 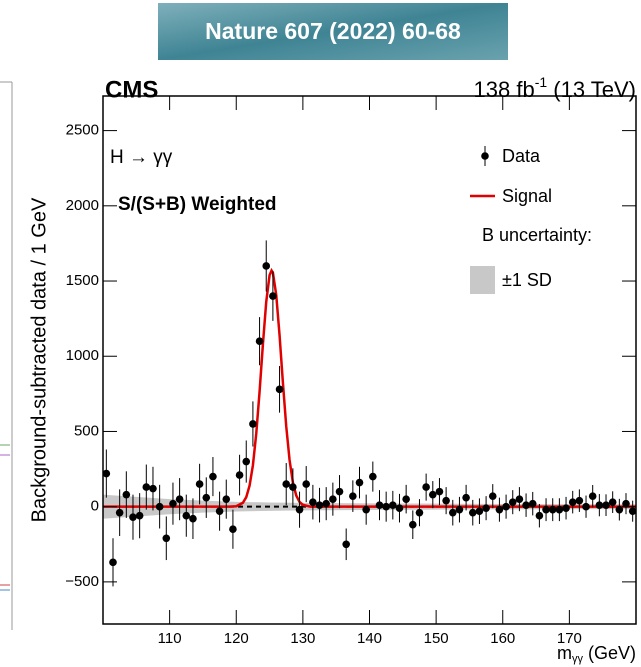 I want to click on lumi-energy: (13 TeV), so click(x=591, y=89).